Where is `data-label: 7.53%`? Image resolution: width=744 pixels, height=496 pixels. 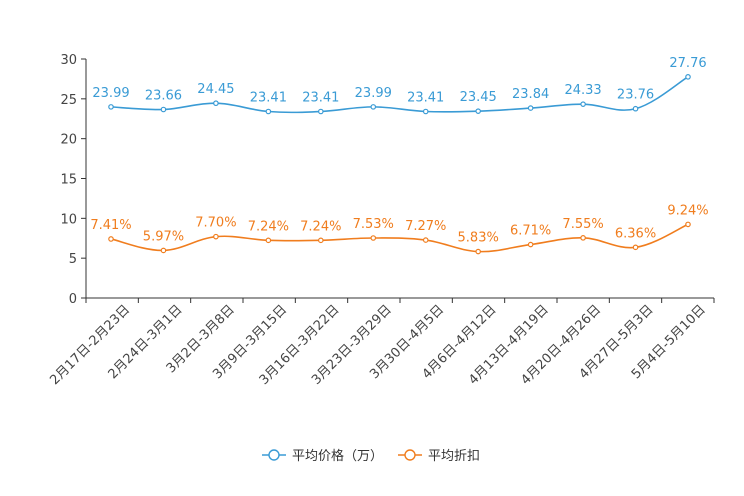 data-label: 7.53% is located at coordinates (373, 224).